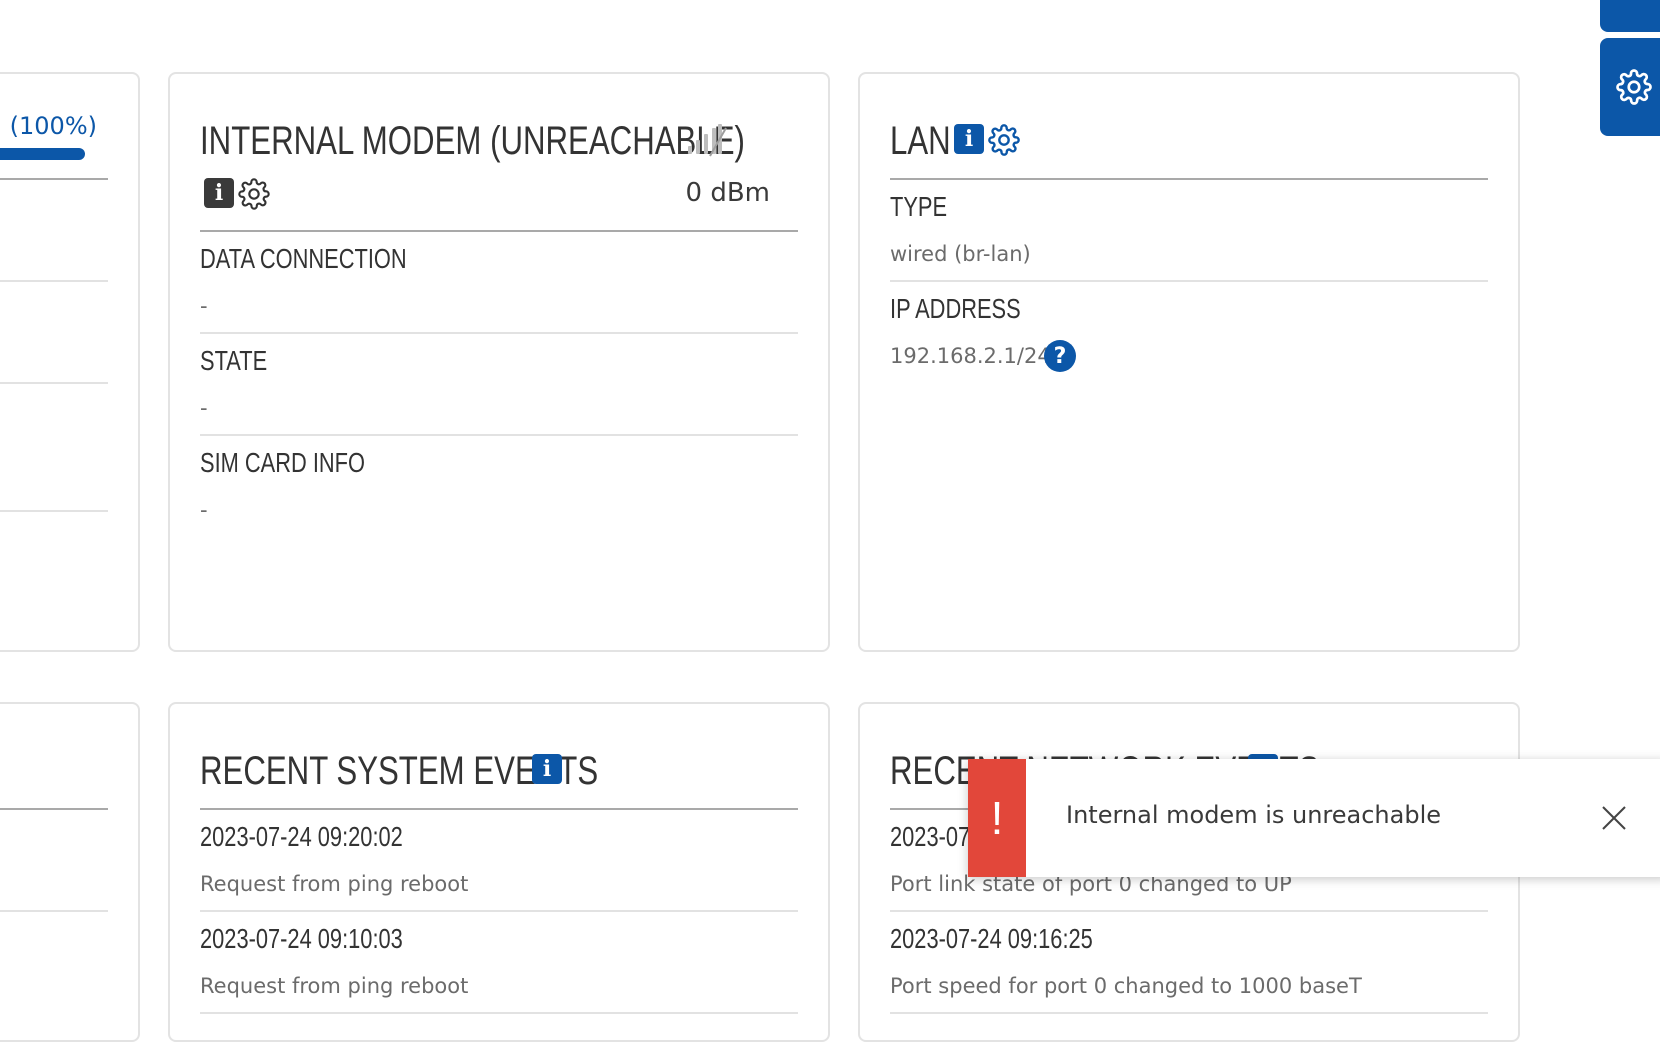 The height and width of the screenshot is (1042, 1660). I want to click on card-title: RECENT SYSTEM EVENTS, so click(399, 771).